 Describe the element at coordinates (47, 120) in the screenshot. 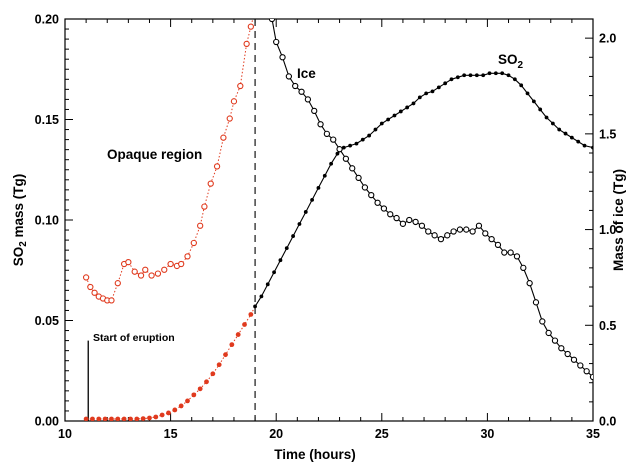

I see `y-left-tick-label: 0.15` at that location.